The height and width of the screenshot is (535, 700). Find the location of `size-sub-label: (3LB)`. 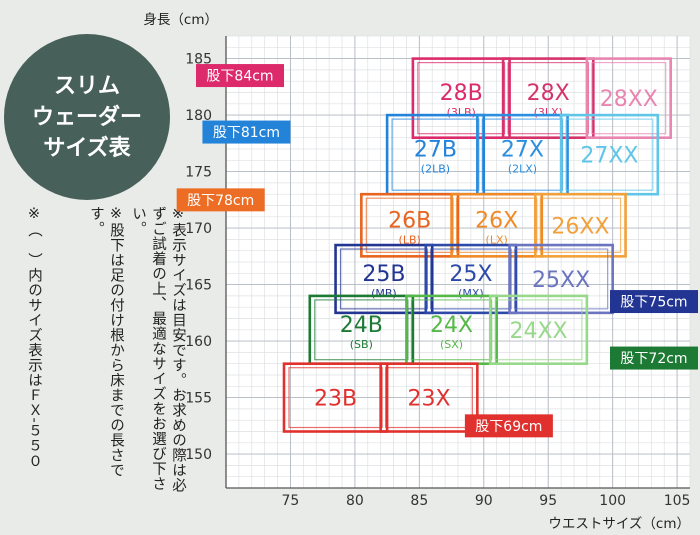

size-sub-label: (3LB) is located at coordinates (461, 112).